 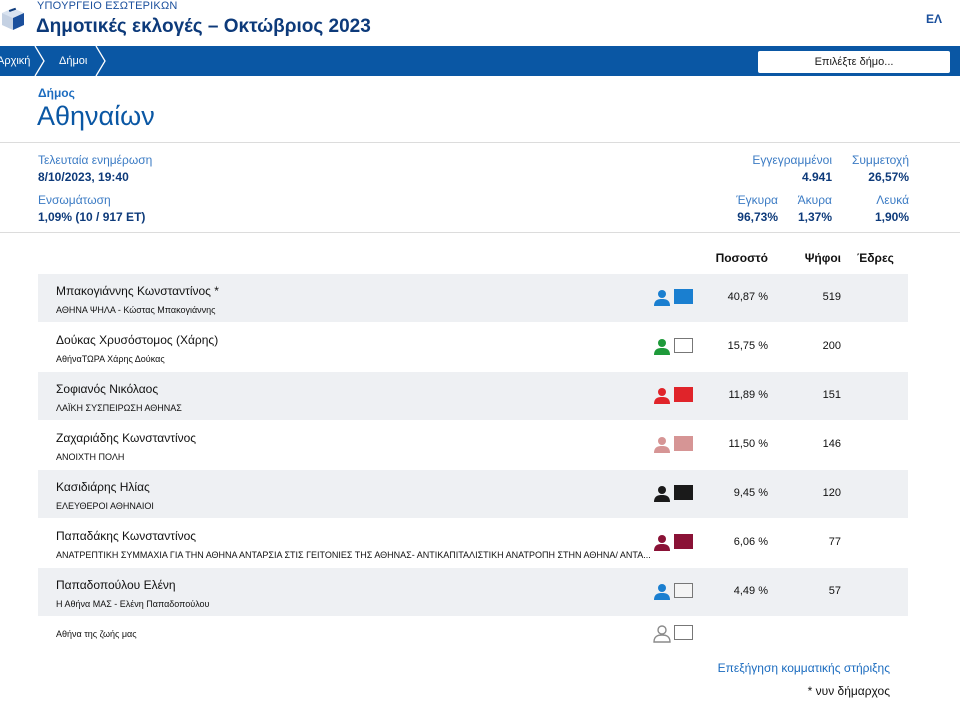 What do you see at coordinates (133, 604) in the screenshot?
I see `party-name: Η Αθήνα ΜΑΣ - Ελένη Παπαδοπούλου` at bounding box center [133, 604].